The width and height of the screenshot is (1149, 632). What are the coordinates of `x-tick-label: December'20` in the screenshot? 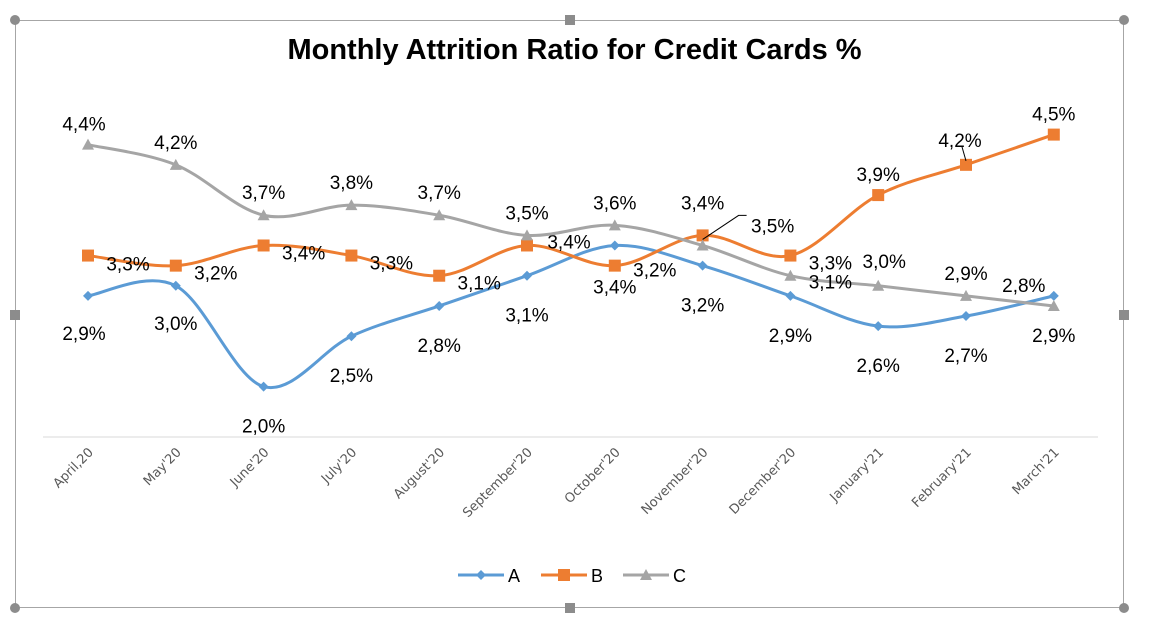 It's located at (763, 481).